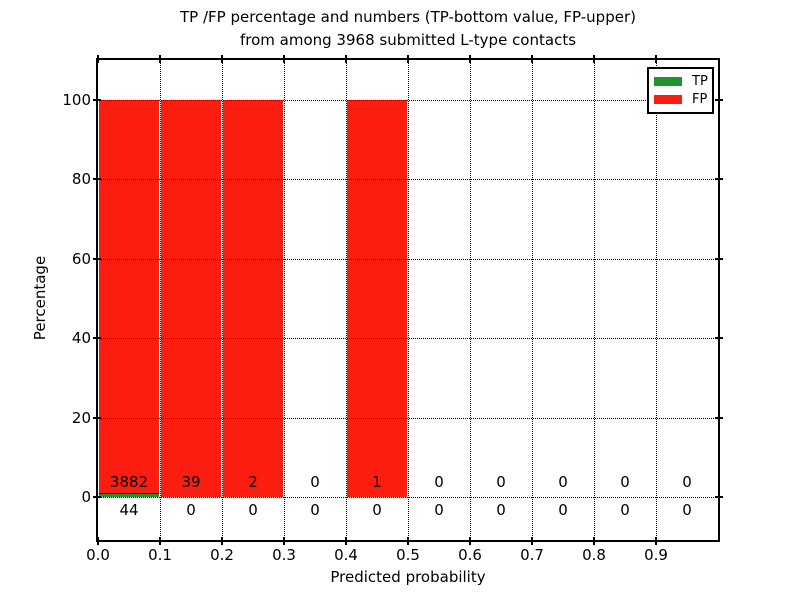 Image resolution: width=800 pixels, height=600 pixels. I want to click on x-tick-label: 0.3, so click(284, 555).